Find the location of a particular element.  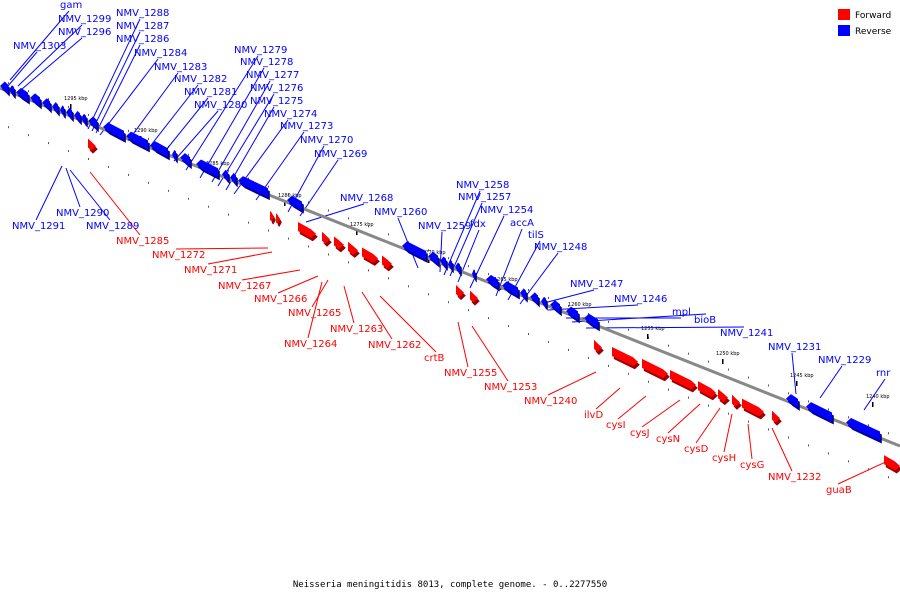

reverse-12-gene is located at coordinates (137, 140).